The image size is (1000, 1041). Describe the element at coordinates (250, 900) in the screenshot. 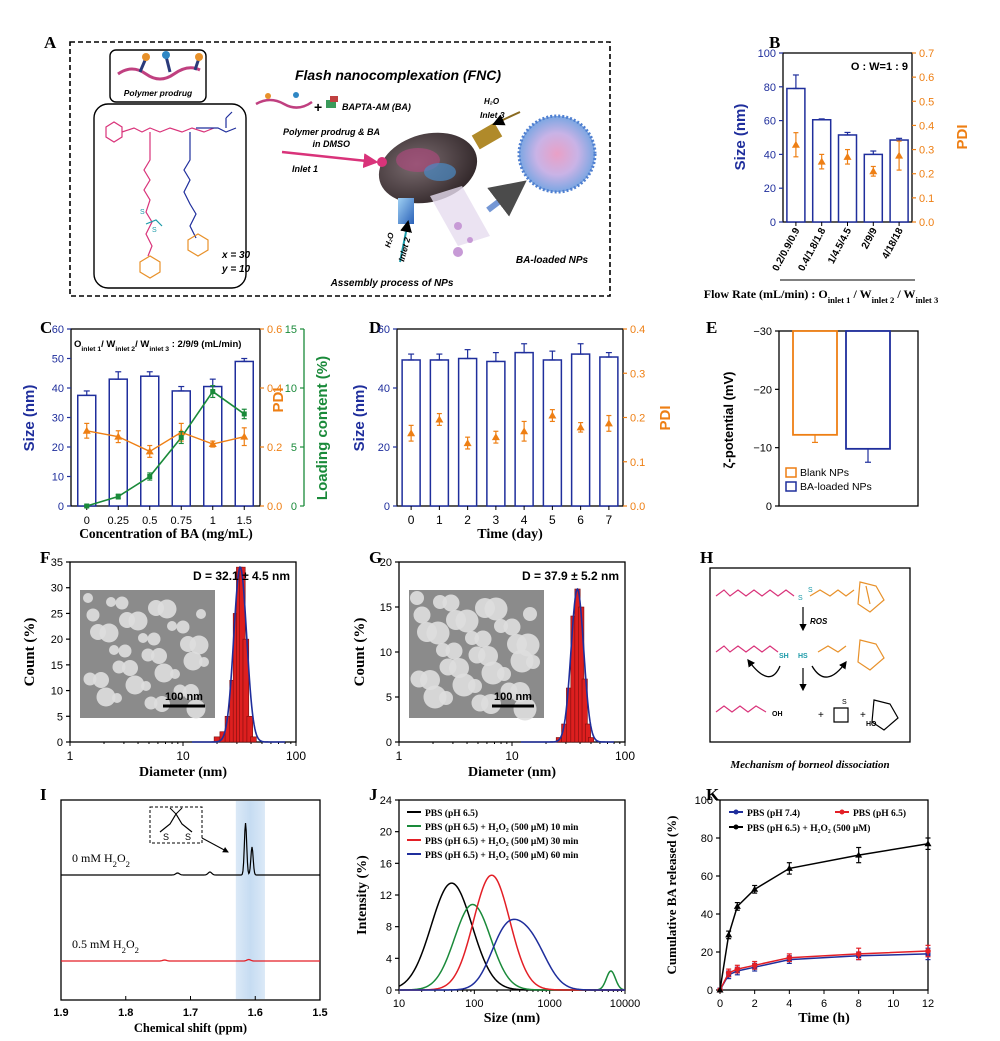

I see `highlight-band` at that location.